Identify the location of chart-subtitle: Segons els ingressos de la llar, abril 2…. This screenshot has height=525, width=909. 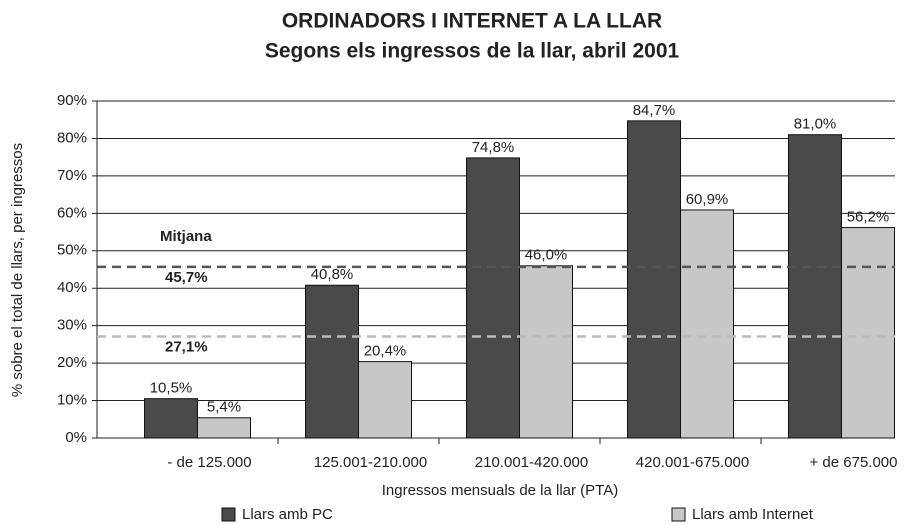
(472, 51).